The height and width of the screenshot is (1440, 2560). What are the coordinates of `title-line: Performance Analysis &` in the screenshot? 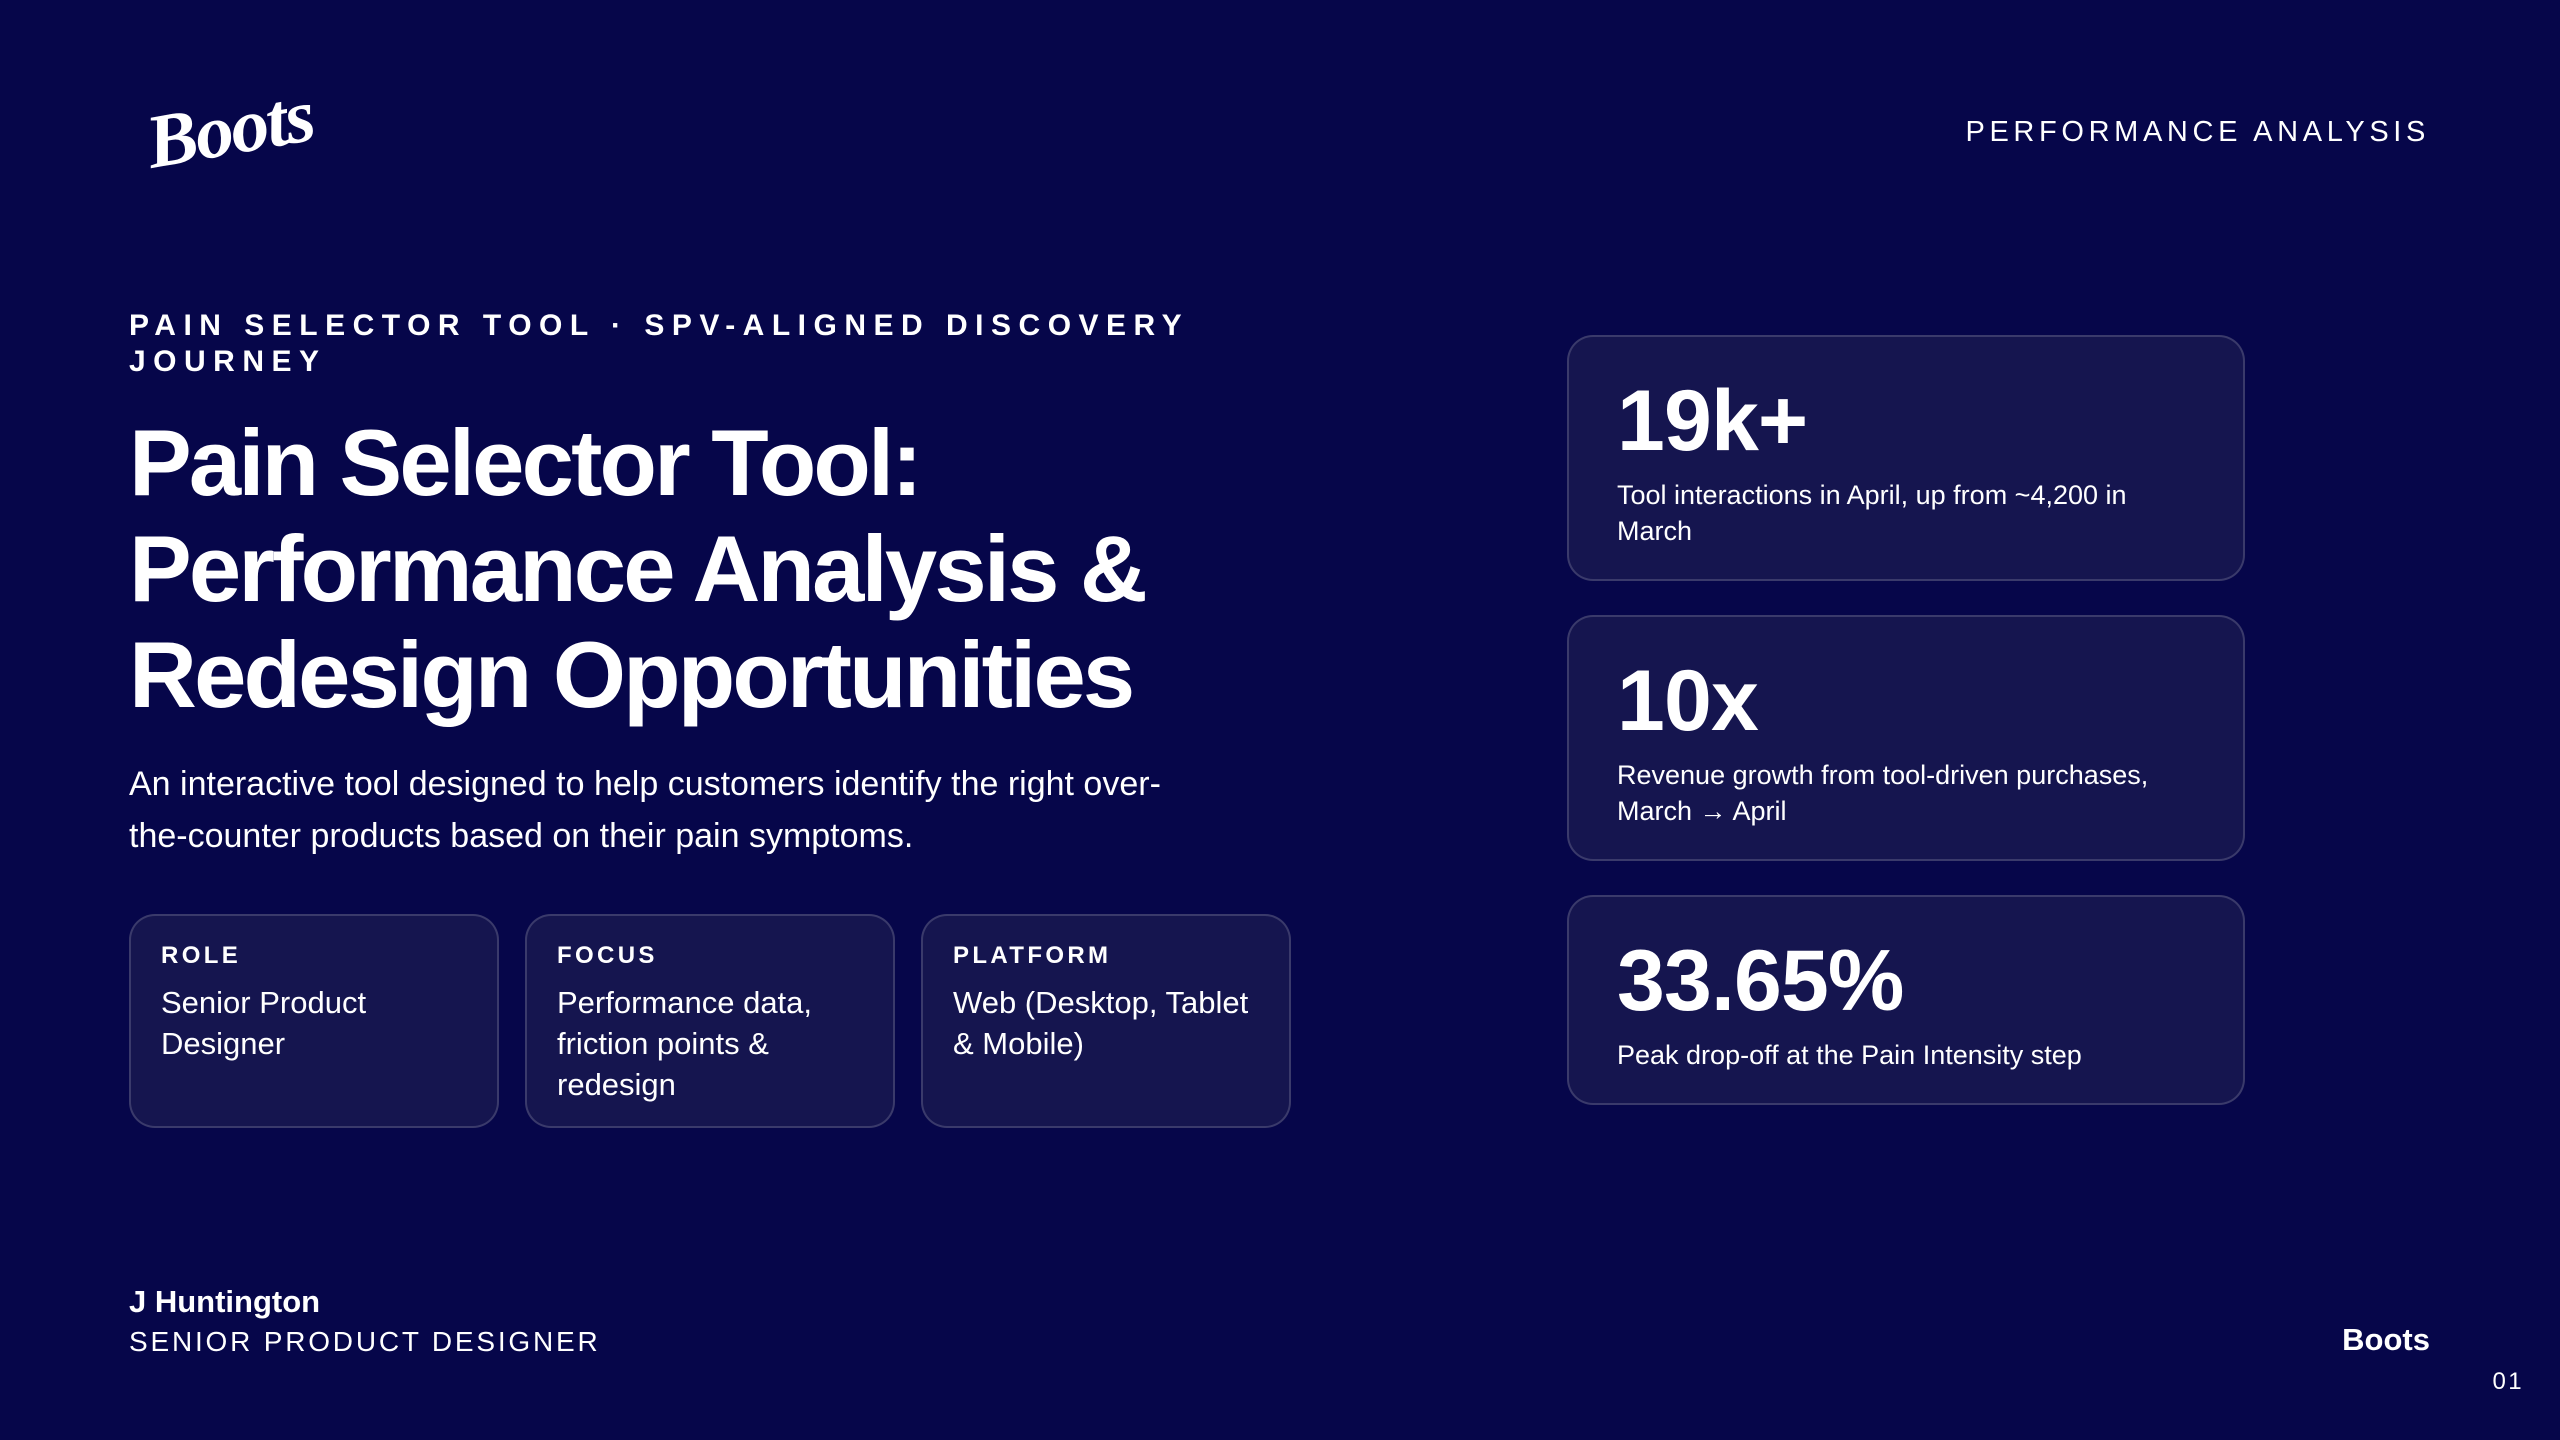 It's located at (638, 568).